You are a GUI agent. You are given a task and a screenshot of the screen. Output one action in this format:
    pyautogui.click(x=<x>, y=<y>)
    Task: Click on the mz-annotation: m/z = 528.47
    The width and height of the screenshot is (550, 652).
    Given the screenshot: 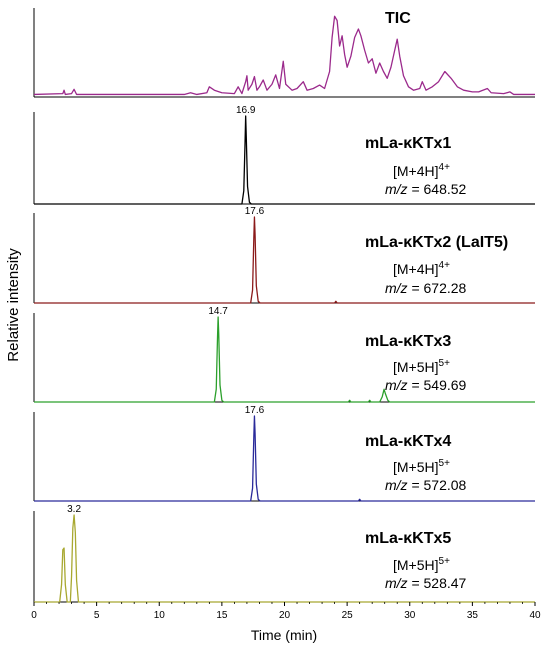 What is the action you would take?
    pyautogui.click(x=426, y=583)
    